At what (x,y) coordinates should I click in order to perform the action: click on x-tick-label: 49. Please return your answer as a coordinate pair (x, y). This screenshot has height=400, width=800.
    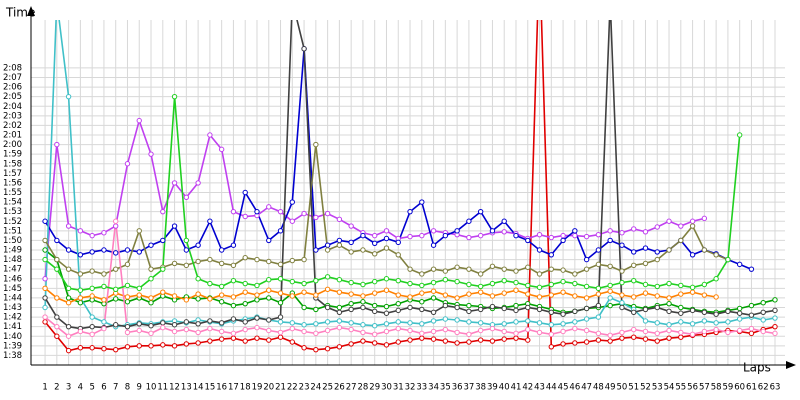
    Looking at the image, I should click on (610, 388).